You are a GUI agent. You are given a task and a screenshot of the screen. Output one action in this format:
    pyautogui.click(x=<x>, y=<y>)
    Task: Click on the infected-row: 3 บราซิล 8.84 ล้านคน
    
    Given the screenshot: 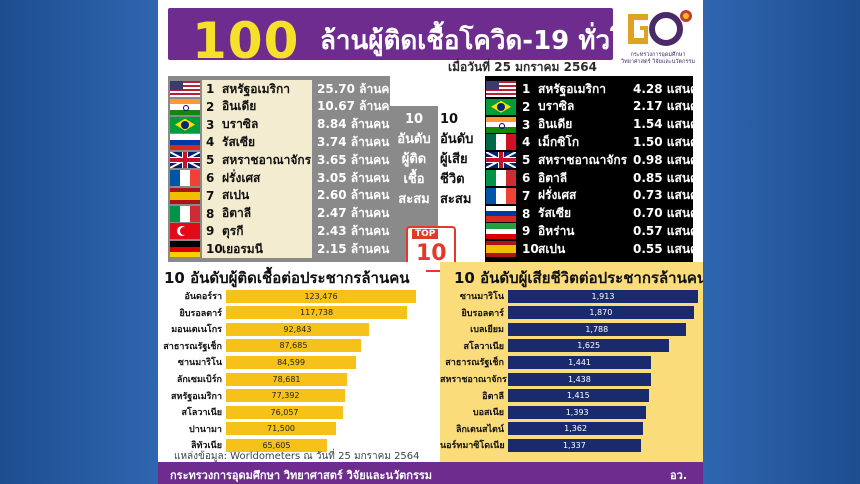 What is the action you would take?
    pyautogui.click(x=279, y=125)
    